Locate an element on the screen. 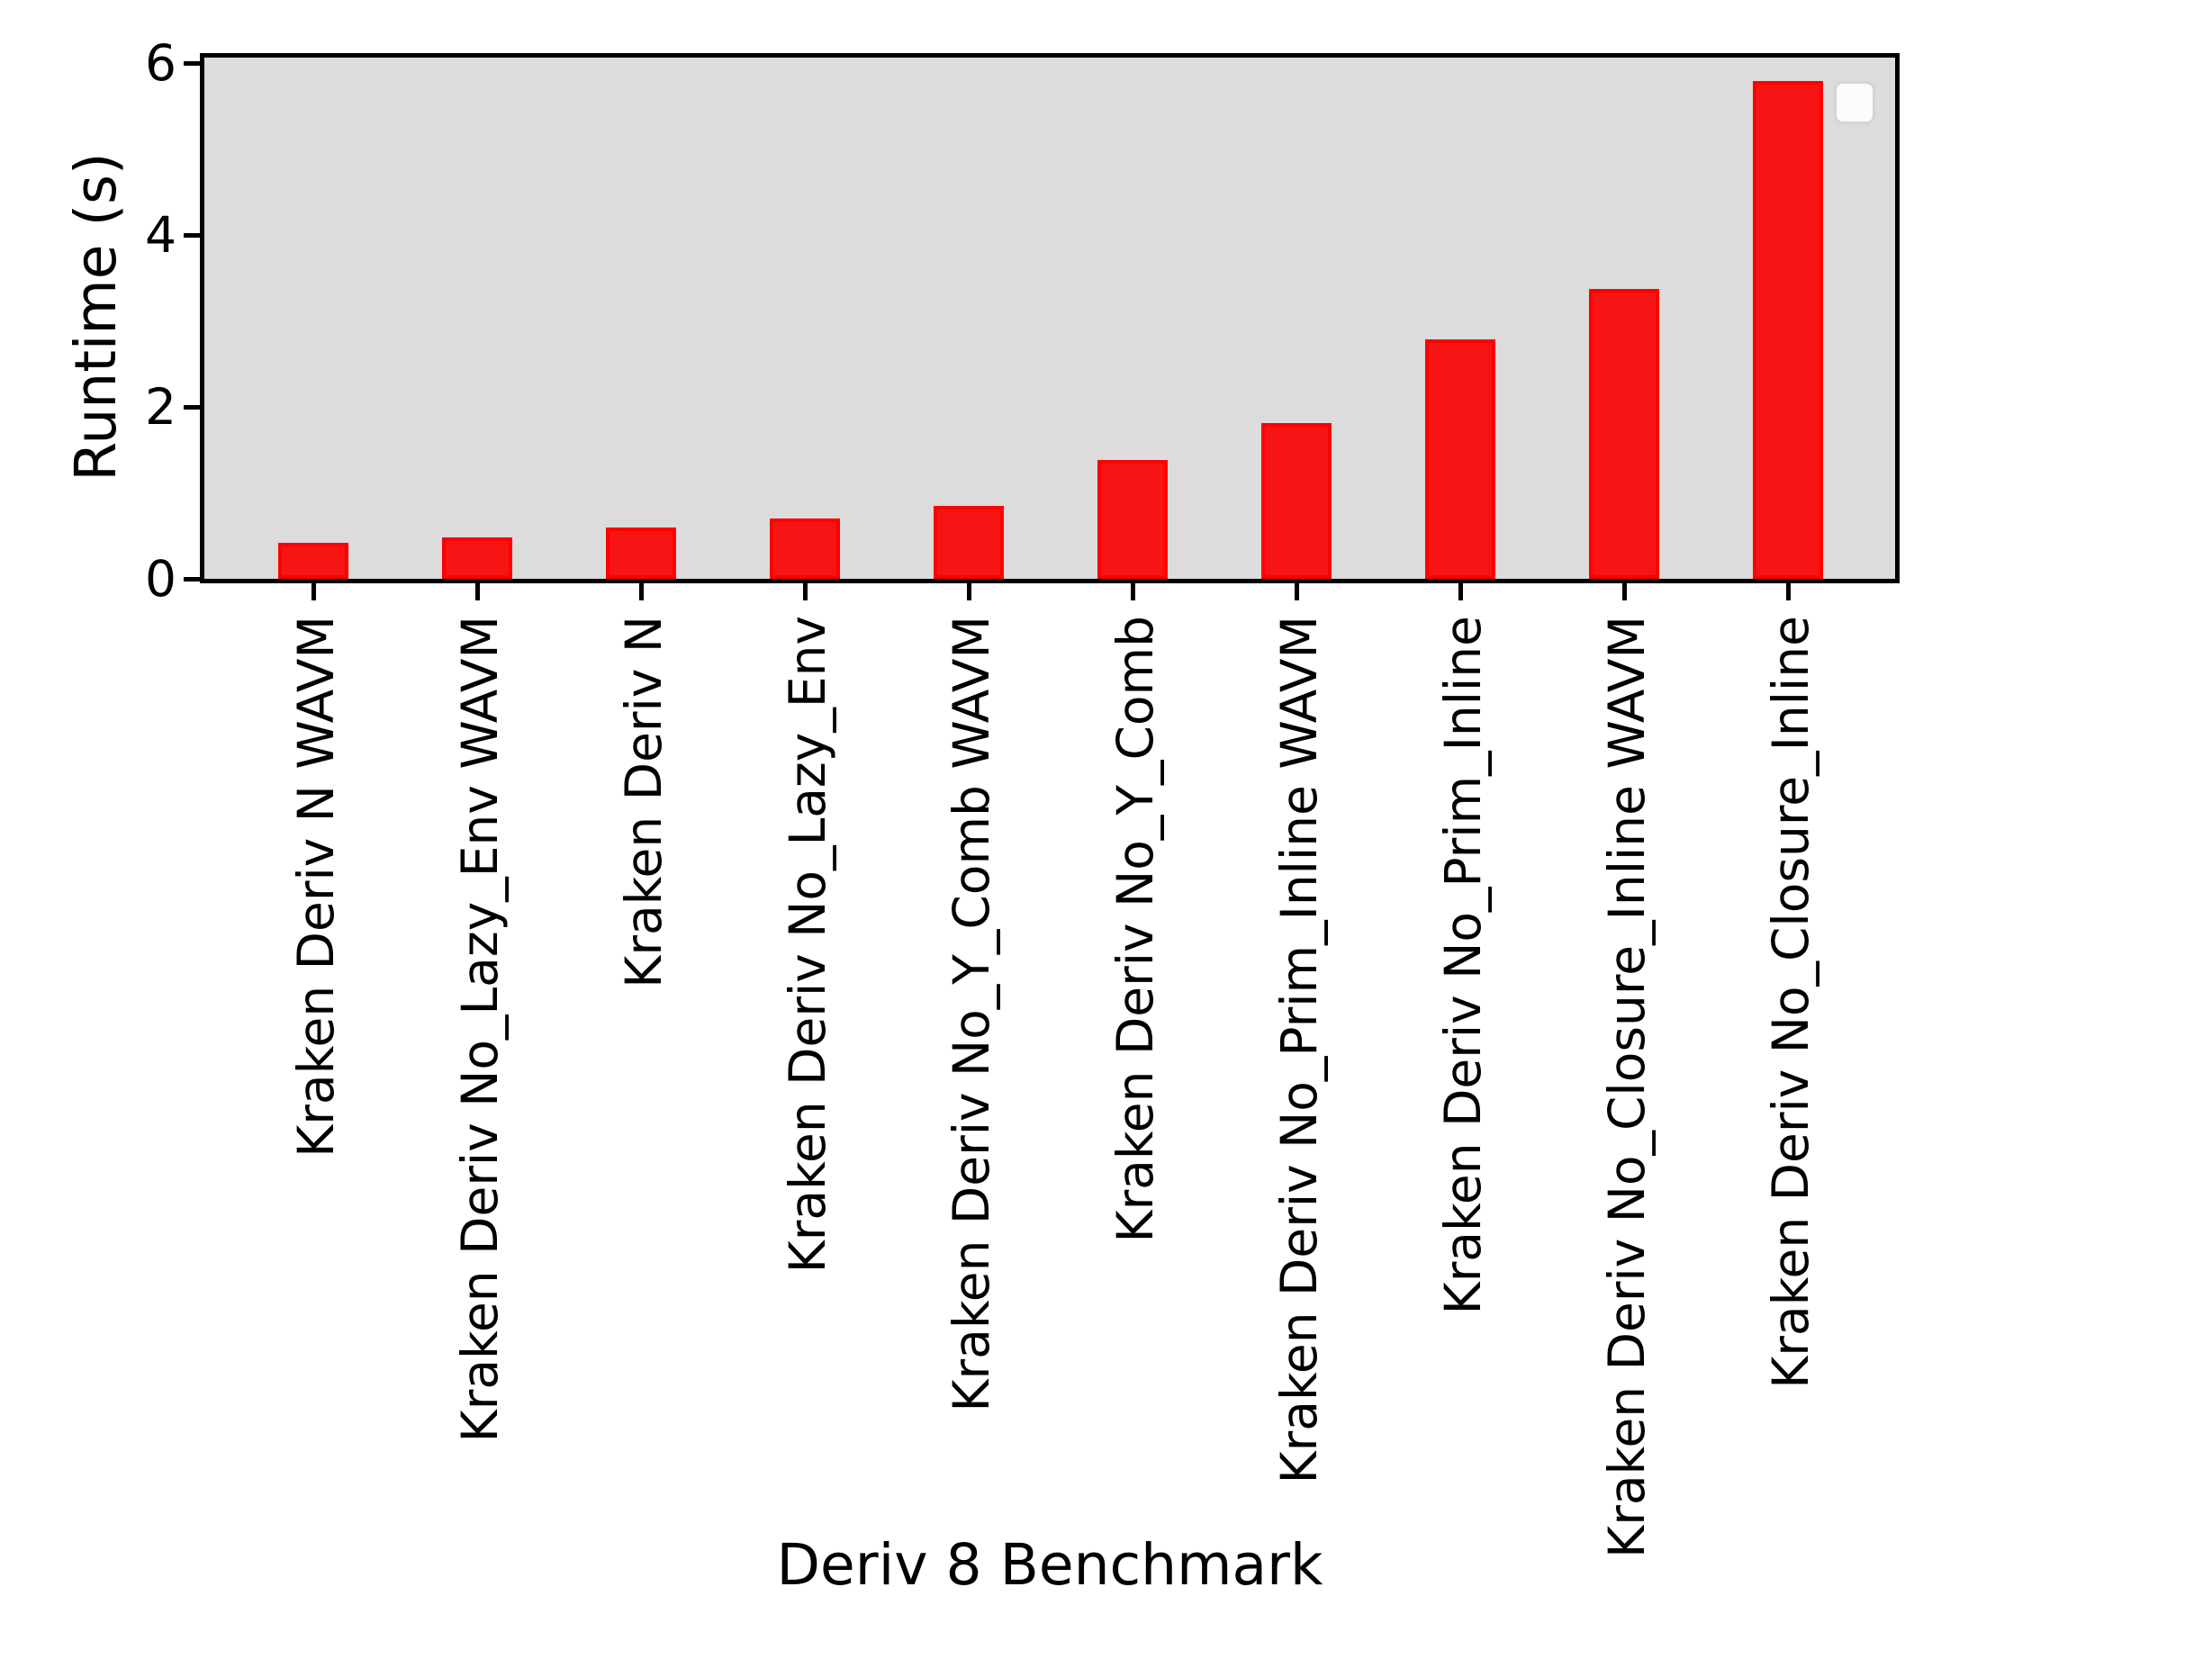 Image resolution: width=2212 pixels, height=1659 pixels. x-tick-label-text: Kraken Deriv No_Closure_Inline is located at coordinates (1790, 1002).